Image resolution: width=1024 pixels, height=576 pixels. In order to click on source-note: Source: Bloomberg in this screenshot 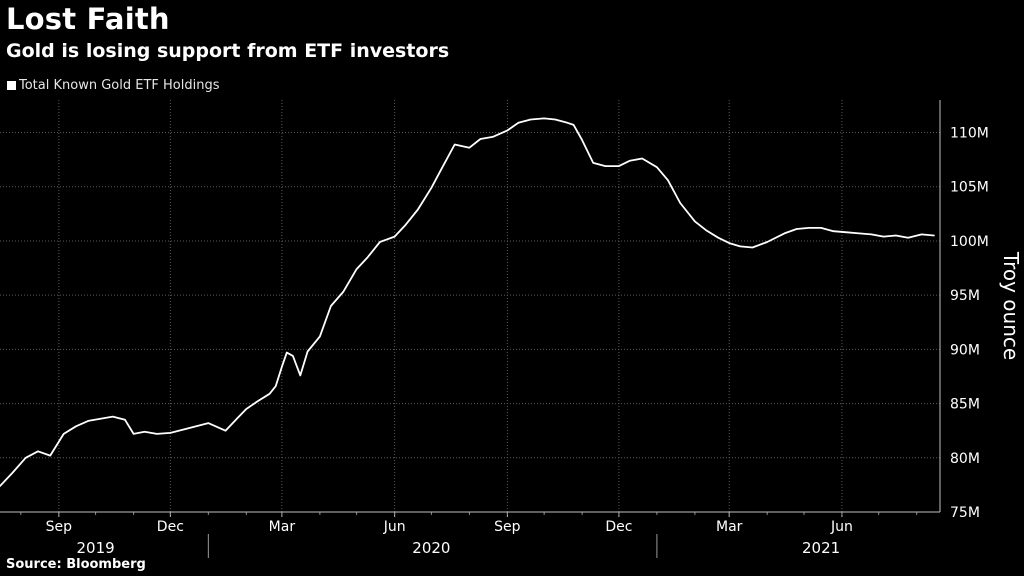, I will do `click(76, 564)`.